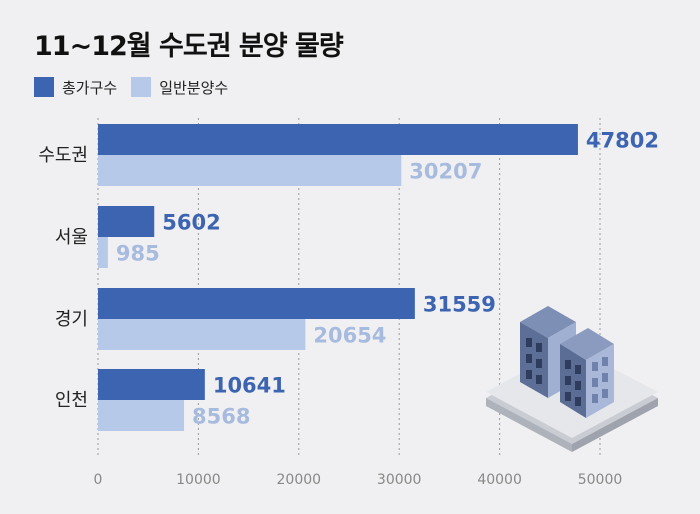 The height and width of the screenshot is (514, 700). Describe the element at coordinates (90, 87) in the screenshot. I see `legend-label-total: 총가구수` at that location.